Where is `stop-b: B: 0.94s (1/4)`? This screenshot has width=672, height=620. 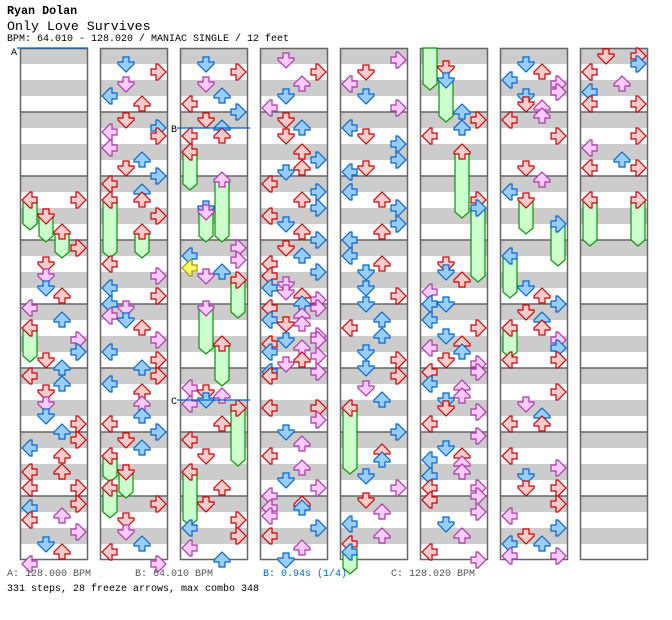 stop-b: B: 0.94s (1/4) is located at coordinates (305, 574).